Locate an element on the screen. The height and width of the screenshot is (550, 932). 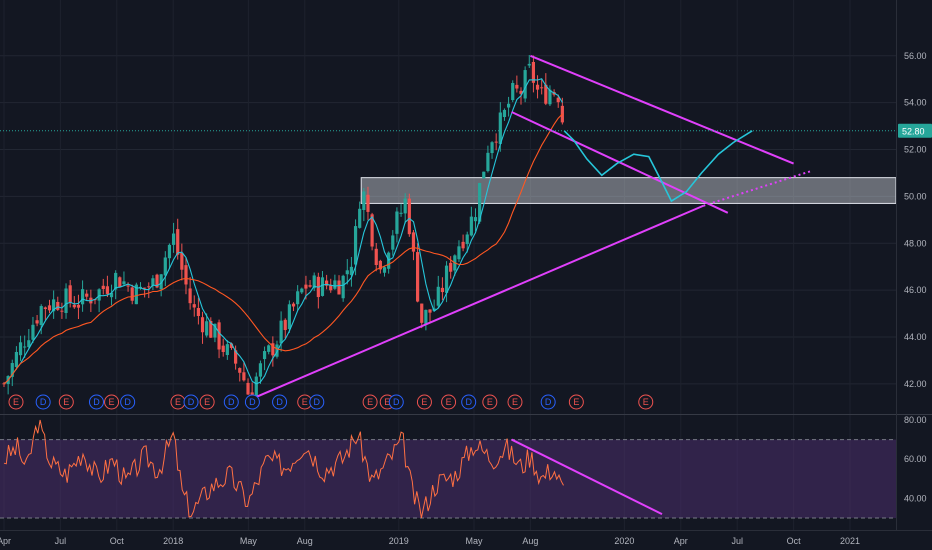
forecast-path is located at coordinates (658, 166).